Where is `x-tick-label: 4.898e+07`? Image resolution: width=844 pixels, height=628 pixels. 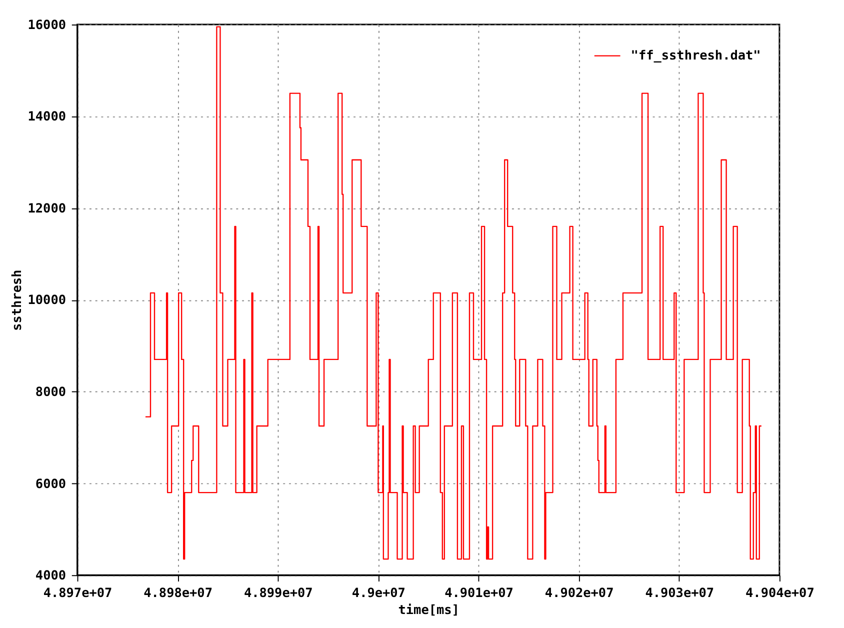
x-tick-label: 4.898e+07 is located at coordinates (178, 592).